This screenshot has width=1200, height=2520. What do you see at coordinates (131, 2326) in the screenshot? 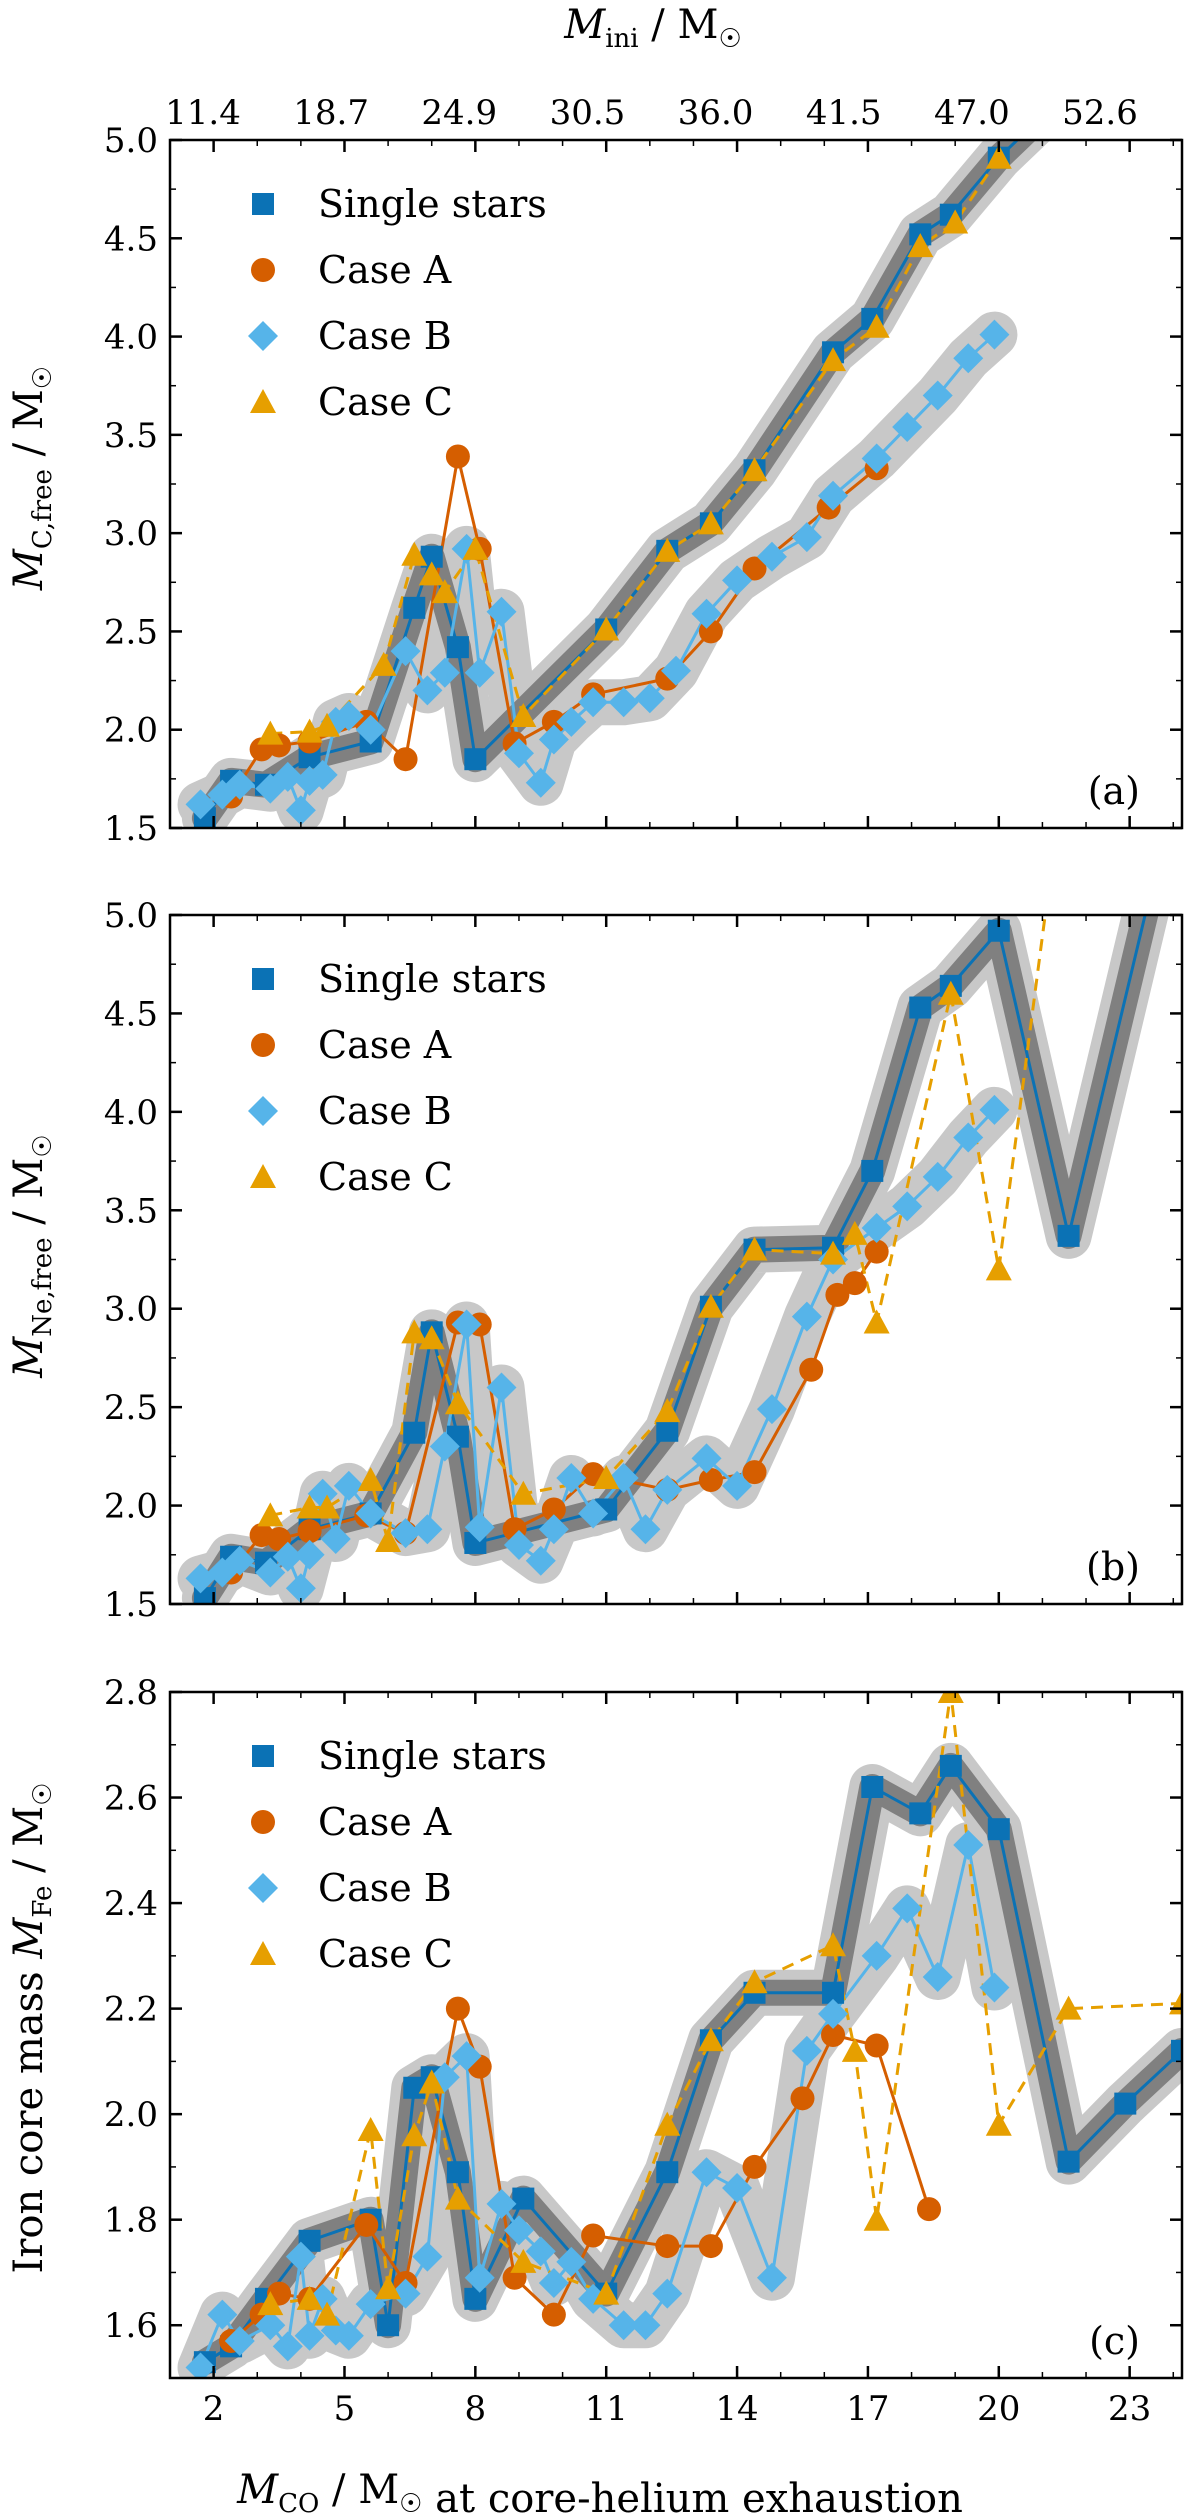
I see `y-tick-label: 1.6` at bounding box center [131, 2326].